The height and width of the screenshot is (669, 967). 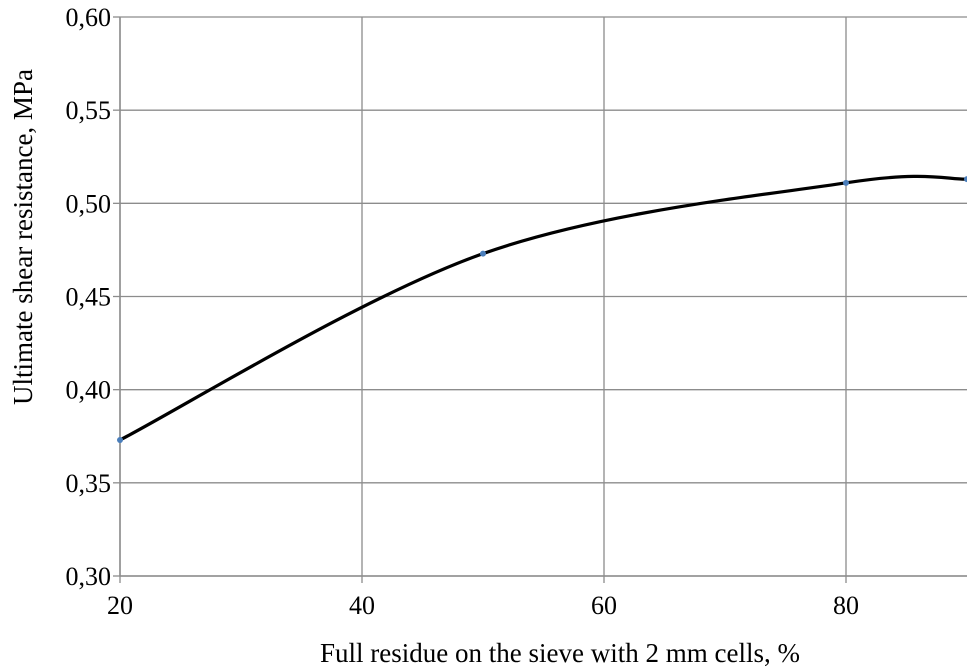 I want to click on x-tick-label: 80, so click(x=846, y=605).